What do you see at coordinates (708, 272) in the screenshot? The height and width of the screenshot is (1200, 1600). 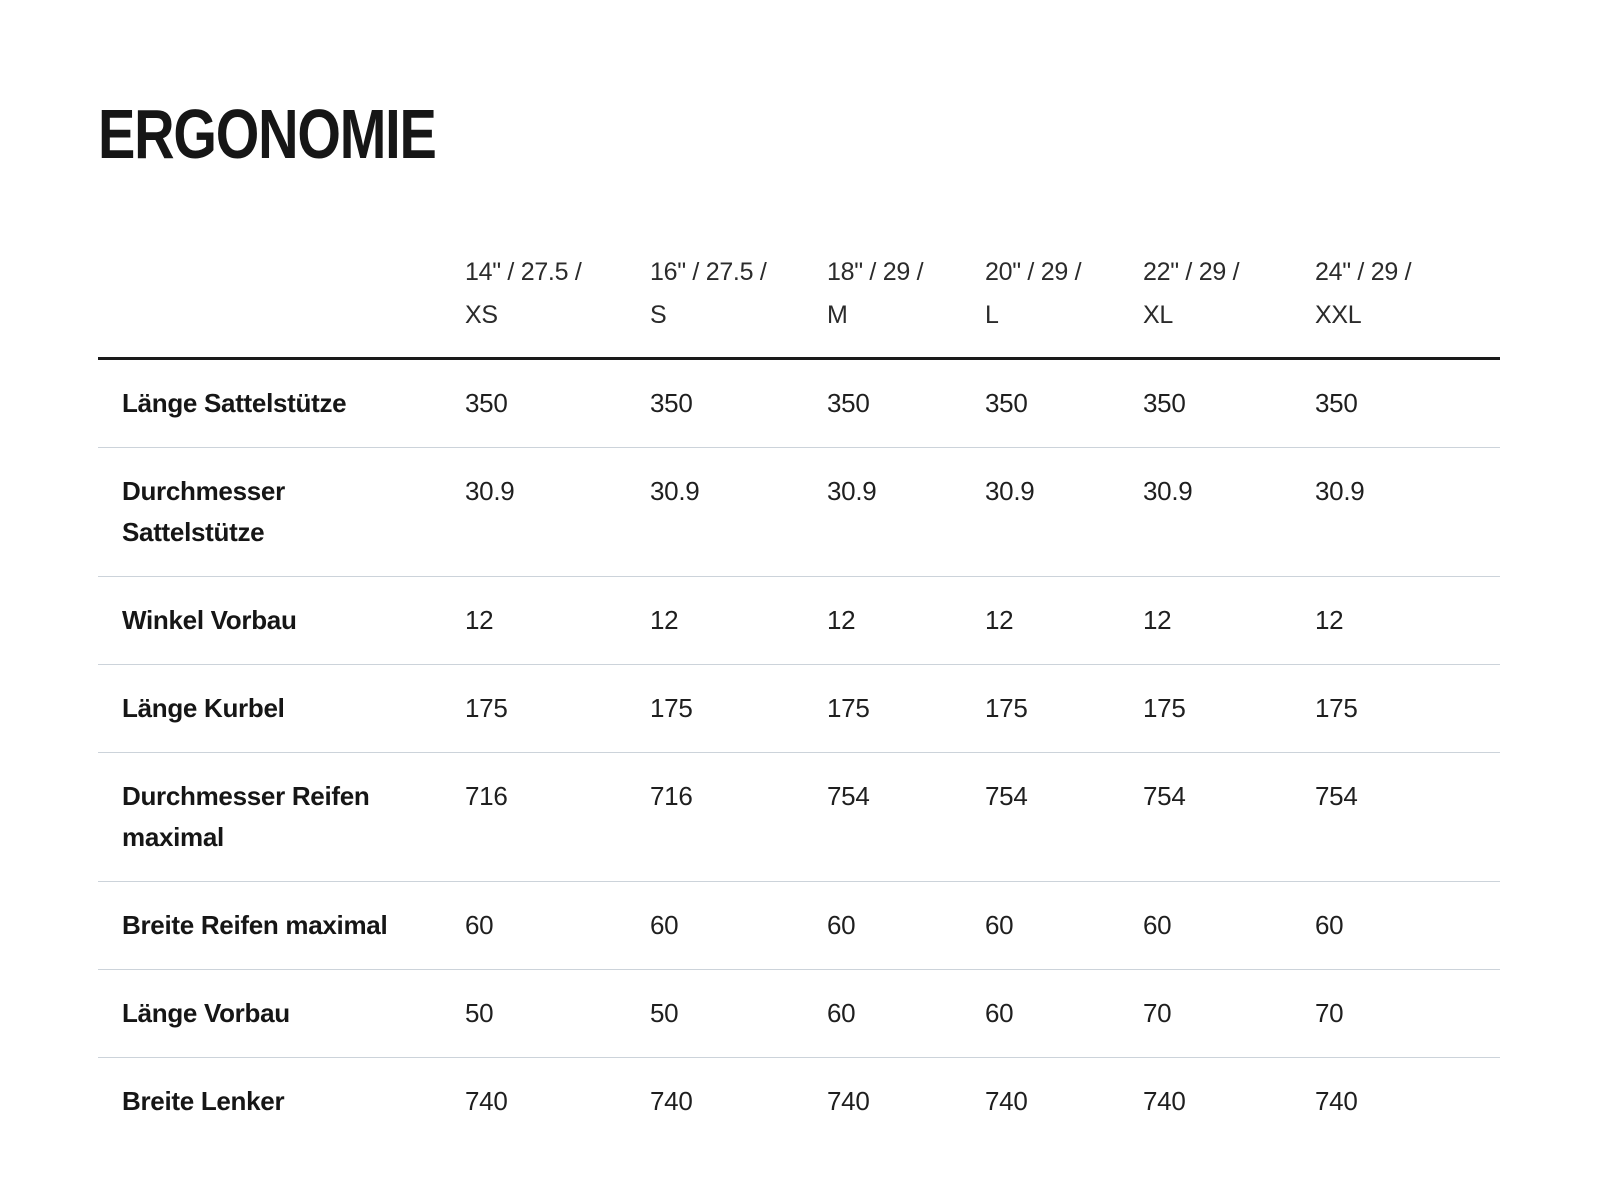 I see `column-header-line: 16" / 27.5 /` at bounding box center [708, 272].